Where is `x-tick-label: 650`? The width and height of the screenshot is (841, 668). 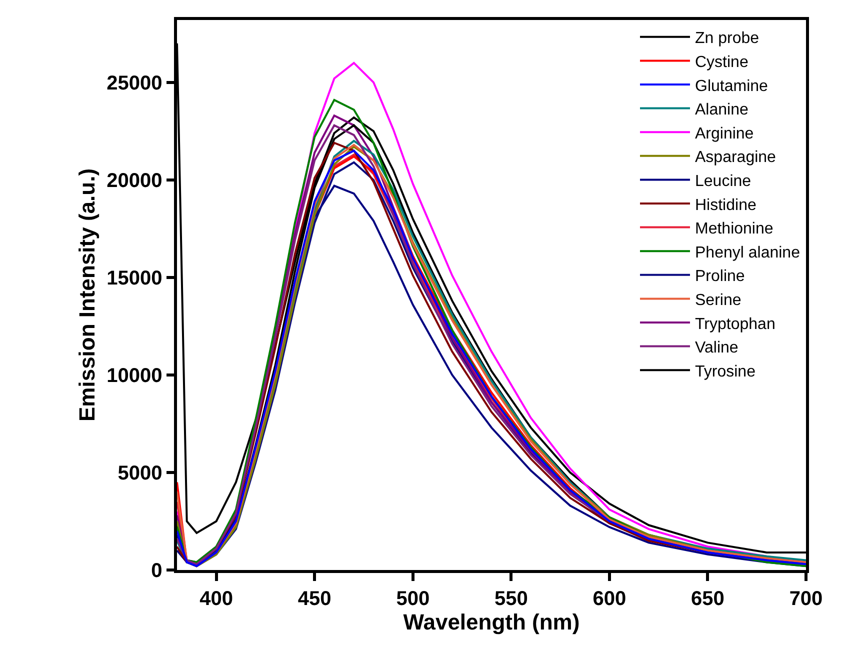 x-tick-label: 650 is located at coordinates (707, 599).